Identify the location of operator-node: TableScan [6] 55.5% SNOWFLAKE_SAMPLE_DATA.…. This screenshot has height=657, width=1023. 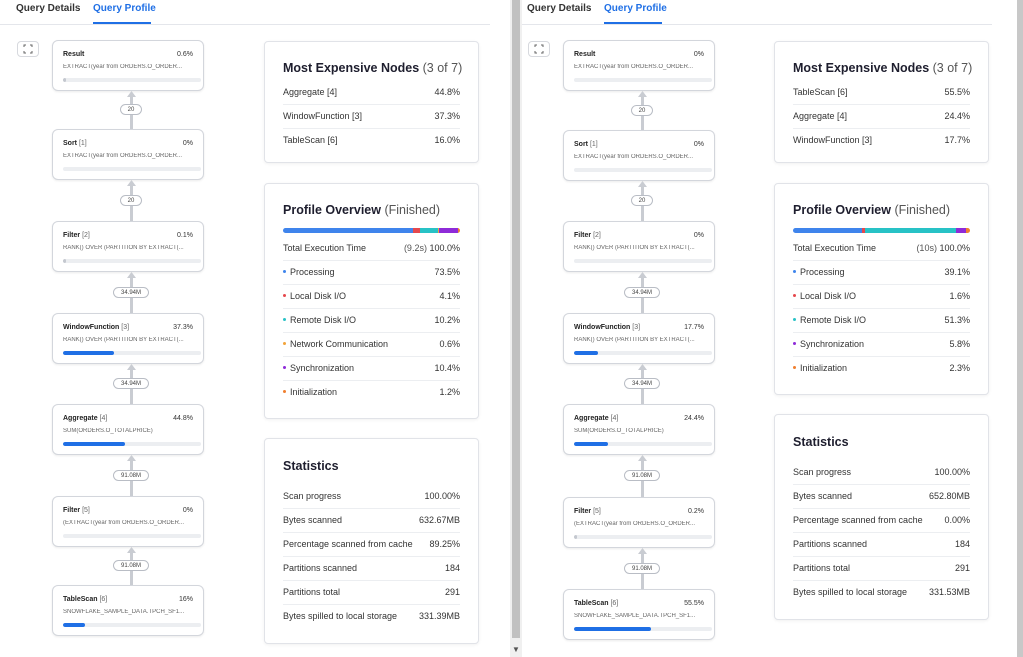
(639, 614).